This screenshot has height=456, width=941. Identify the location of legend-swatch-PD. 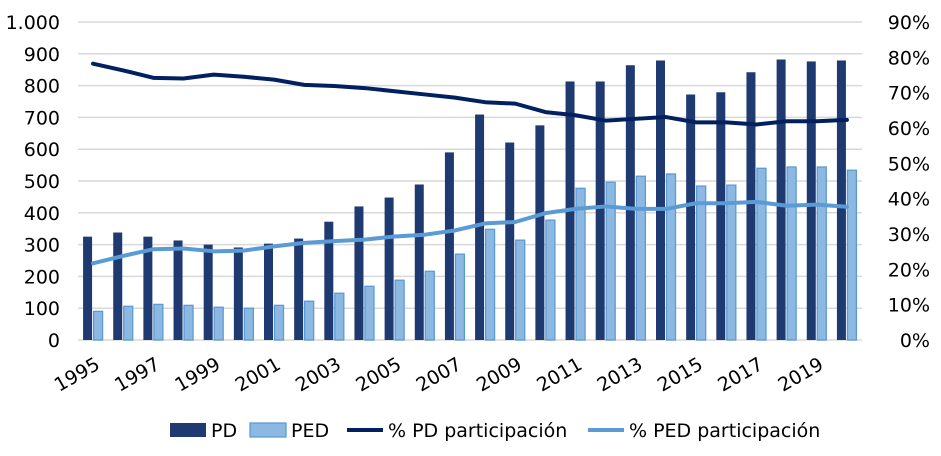
(188, 430).